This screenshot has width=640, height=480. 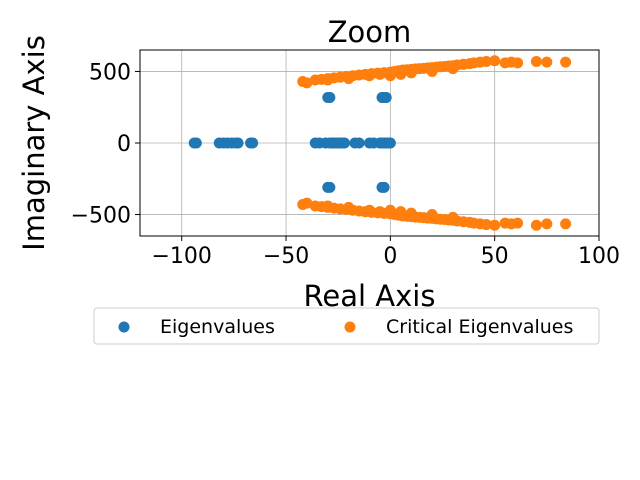 What do you see at coordinates (286, 256) in the screenshot?
I see `x-tick-label: −50` at bounding box center [286, 256].